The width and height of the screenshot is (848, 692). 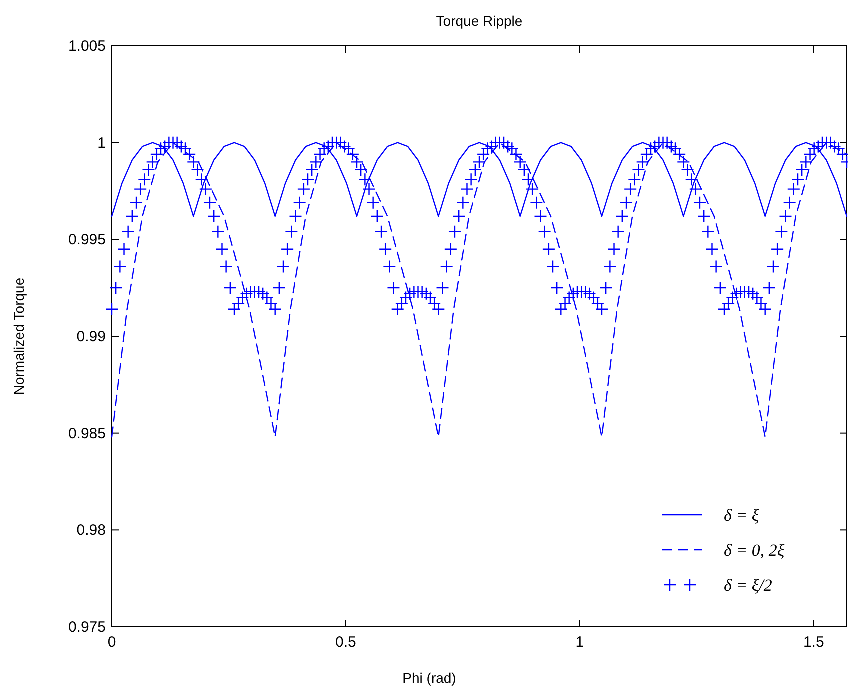 I want to click on legend-label: δ = ξ/2, so click(x=748, y=585).